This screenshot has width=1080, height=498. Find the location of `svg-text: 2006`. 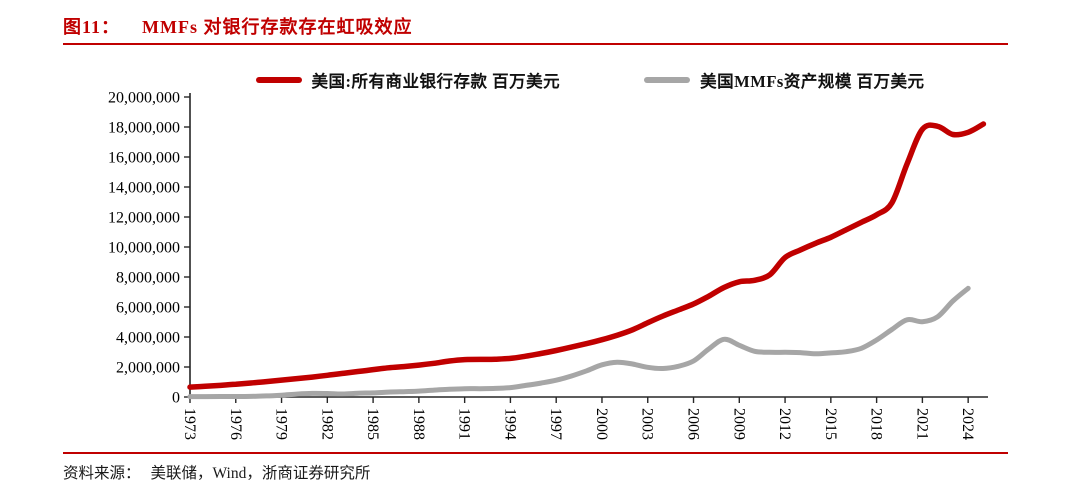

svg-text: 2006 is located at coordinates (693, 424).